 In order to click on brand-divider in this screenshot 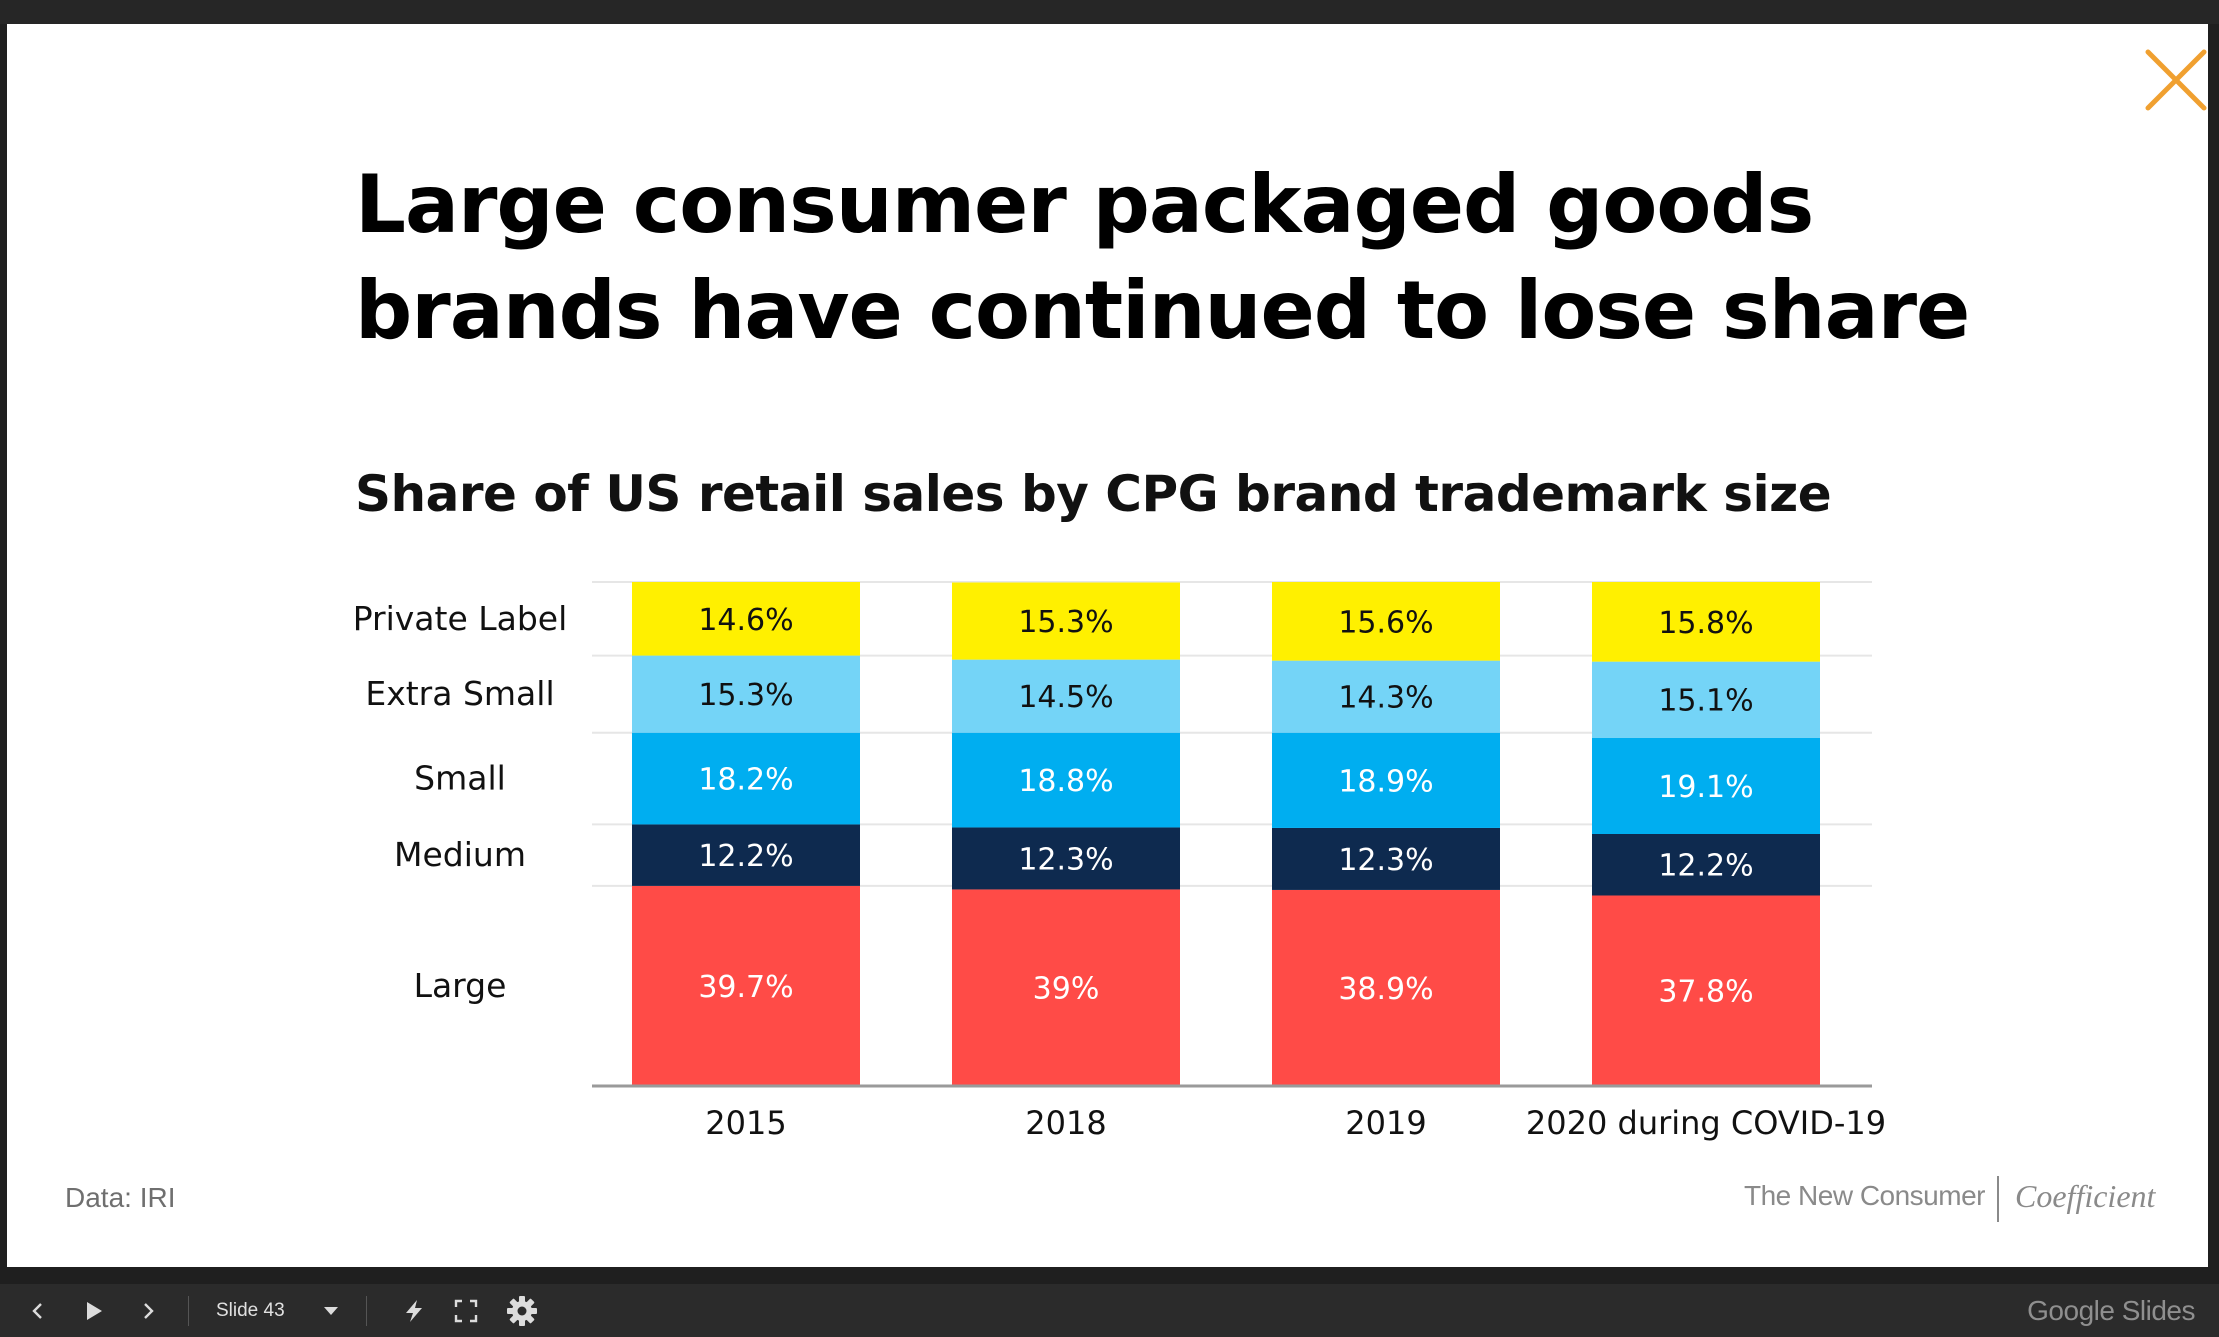, I will do `click(1998, 1199)`.